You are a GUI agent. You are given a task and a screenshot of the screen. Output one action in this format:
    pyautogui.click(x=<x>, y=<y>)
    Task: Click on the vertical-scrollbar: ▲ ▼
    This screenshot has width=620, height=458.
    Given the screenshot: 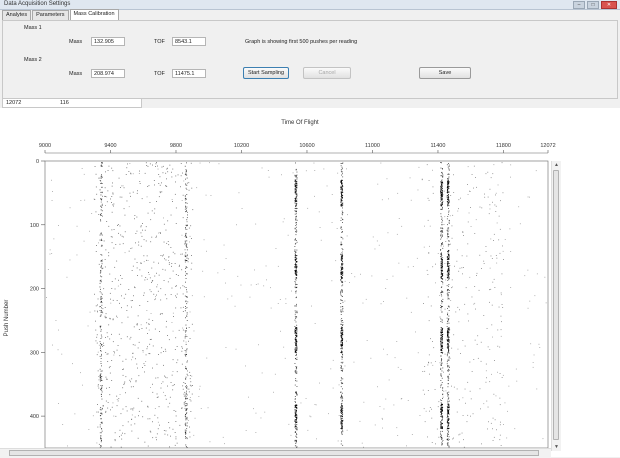 What is the action you would take?
    pyautogui.click(x=556, y=306)
    